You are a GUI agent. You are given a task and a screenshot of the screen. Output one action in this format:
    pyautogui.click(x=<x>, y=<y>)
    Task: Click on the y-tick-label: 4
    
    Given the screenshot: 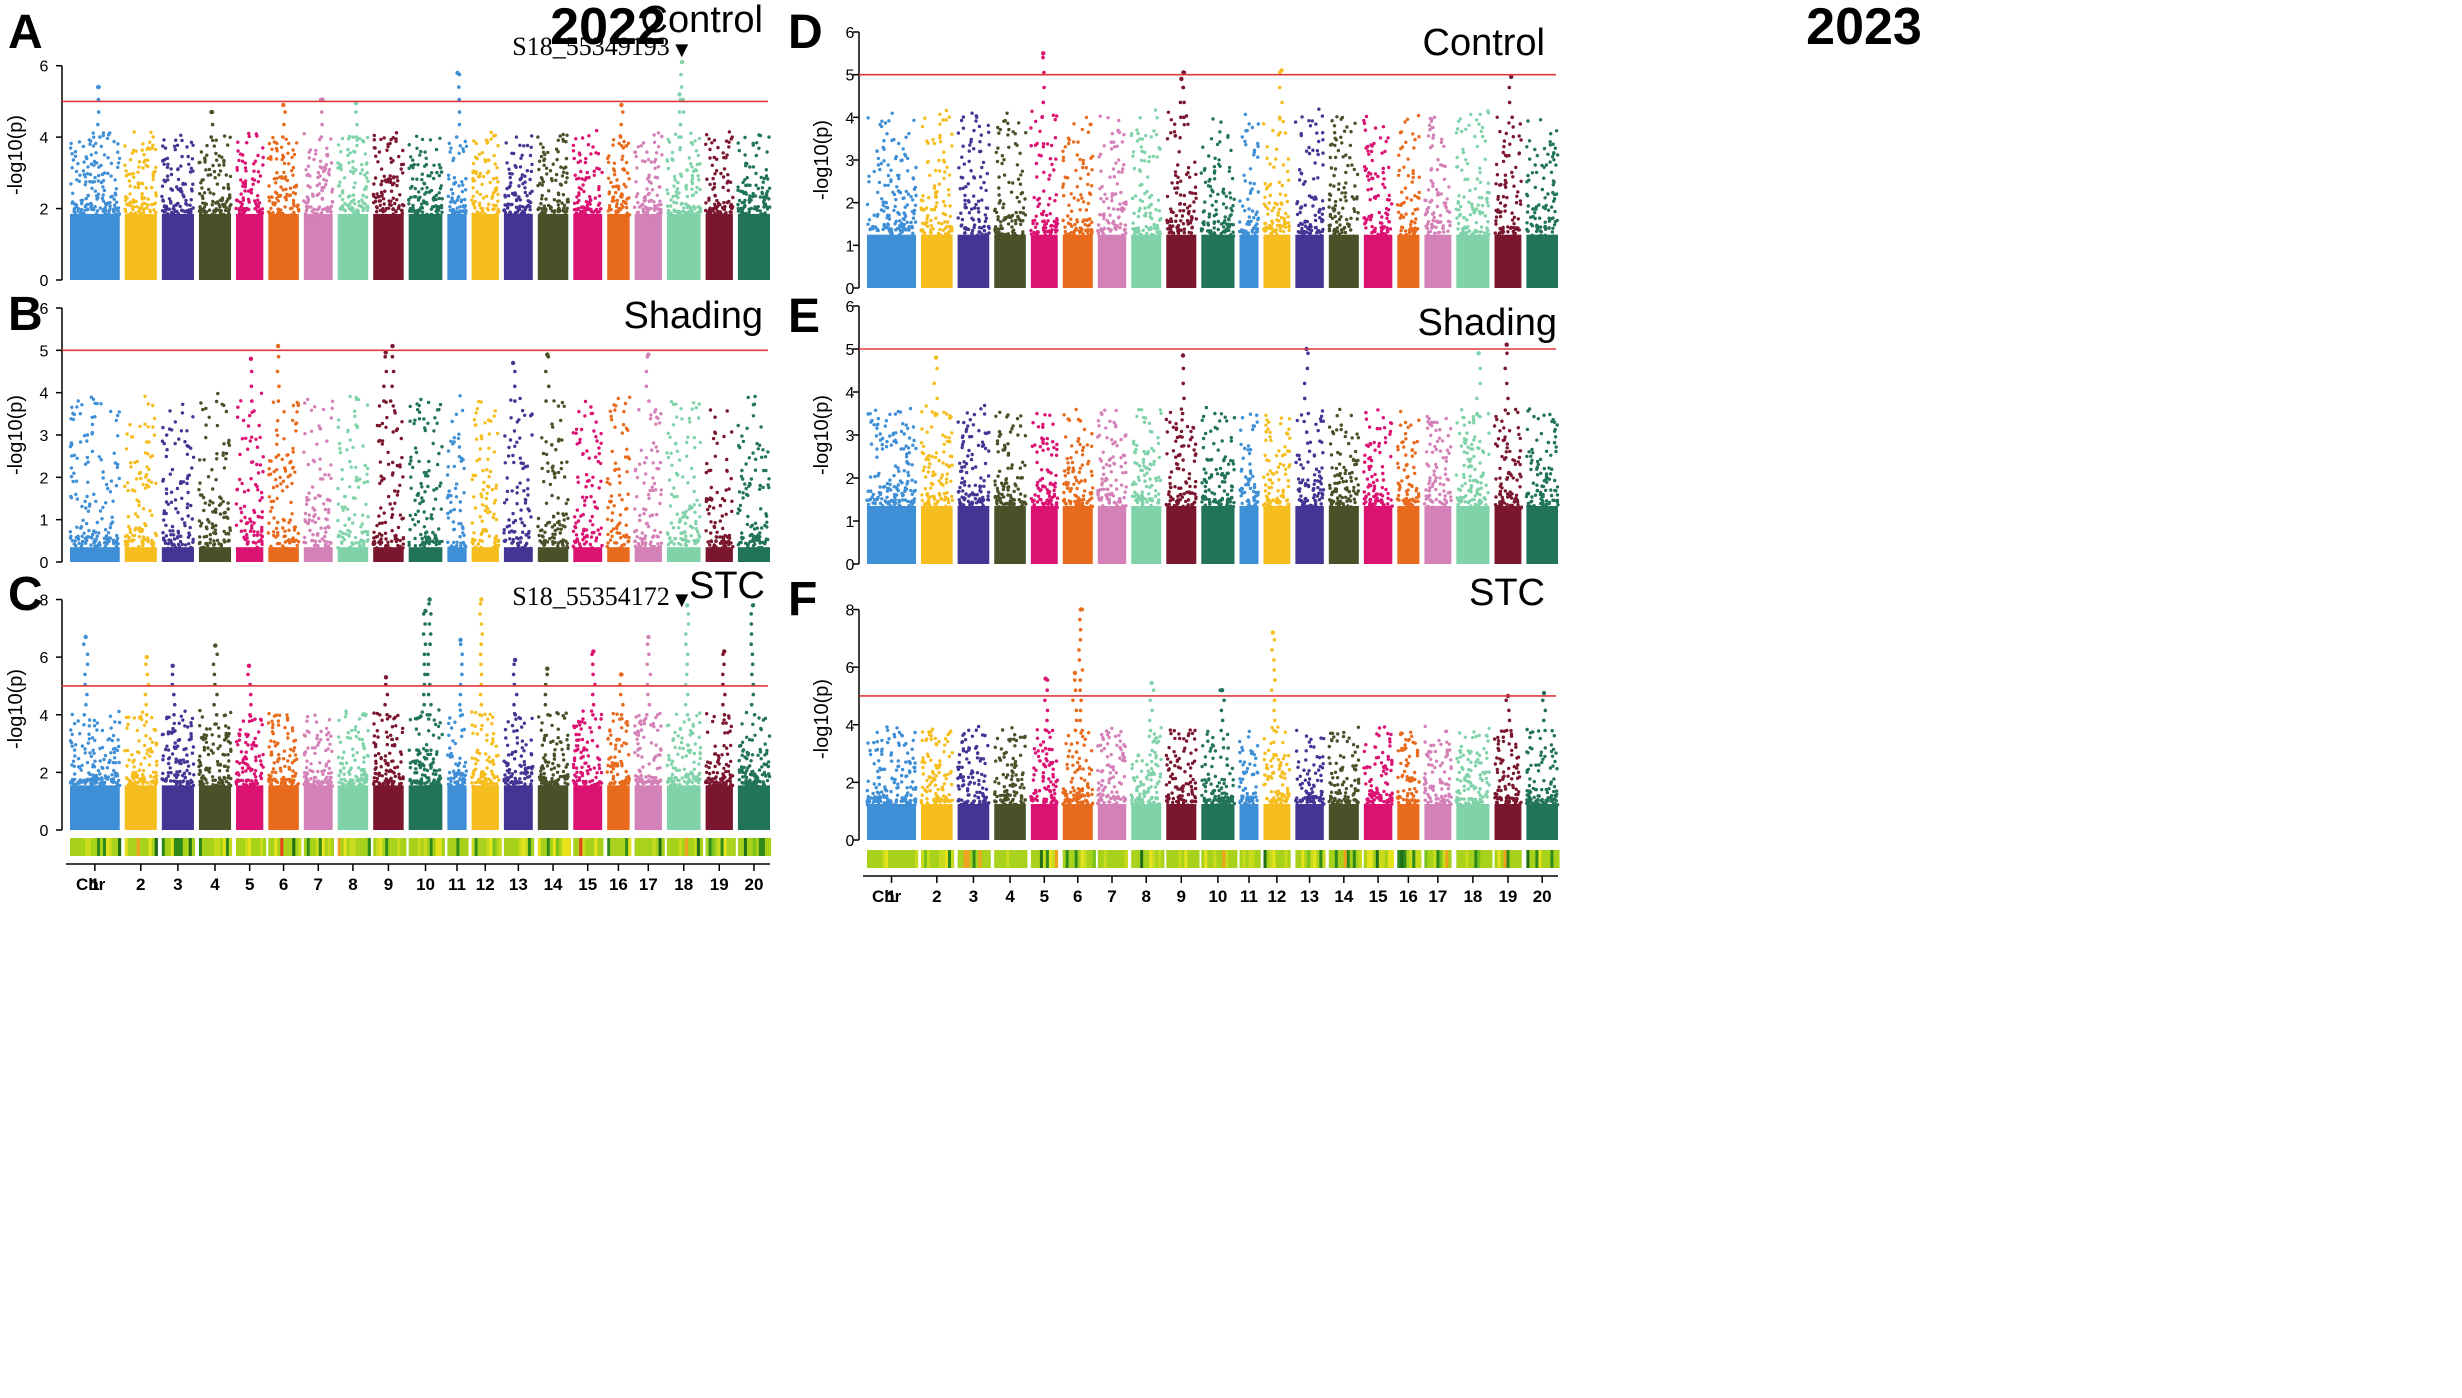 What is the action you would take?
    pyautogui.click(x=44, y=394)
    